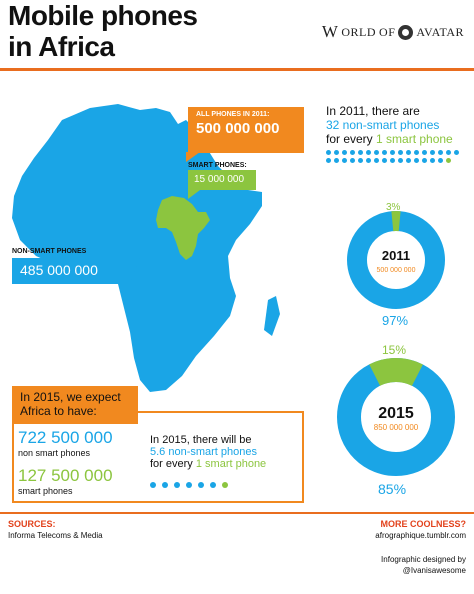 The width and height of the screenshot is (474, 594). I want to click on donut-2015: 2015 850 000 000, so click(396, 417).